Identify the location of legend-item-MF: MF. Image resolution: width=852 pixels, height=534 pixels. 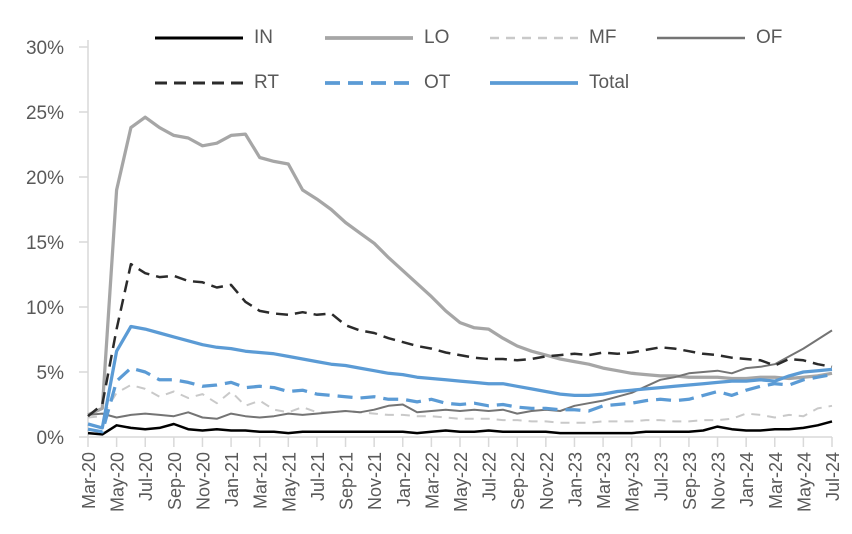
(553, 38).